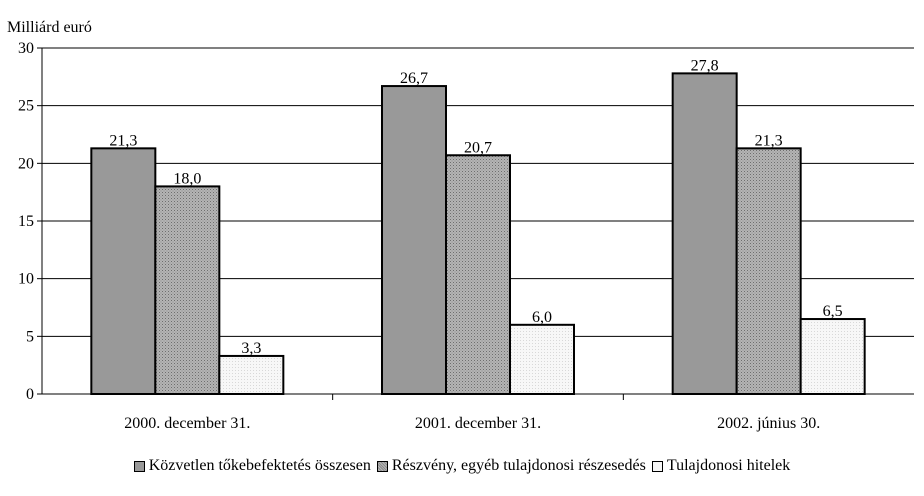 The height and width of the screenshot is (496, 924). I want to click on data-label: 18,0, so click(187, 178).